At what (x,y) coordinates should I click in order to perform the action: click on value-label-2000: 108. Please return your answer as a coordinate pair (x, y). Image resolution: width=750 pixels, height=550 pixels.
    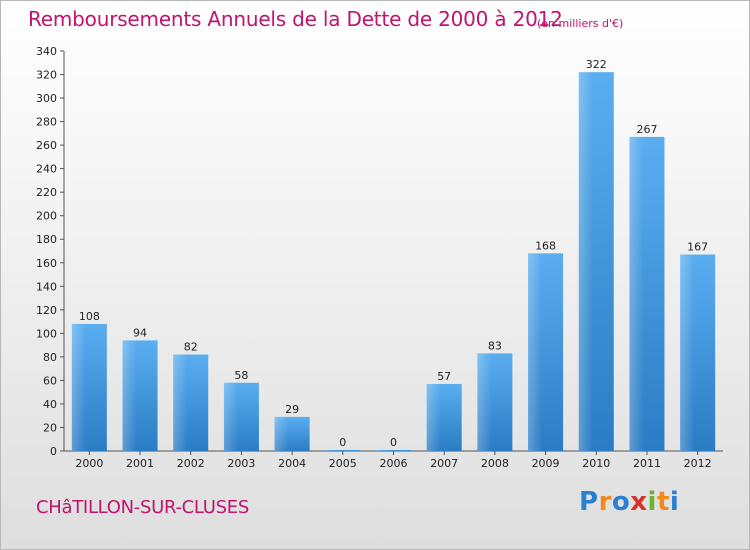
    Looking at the image, I should click on (89, 316).